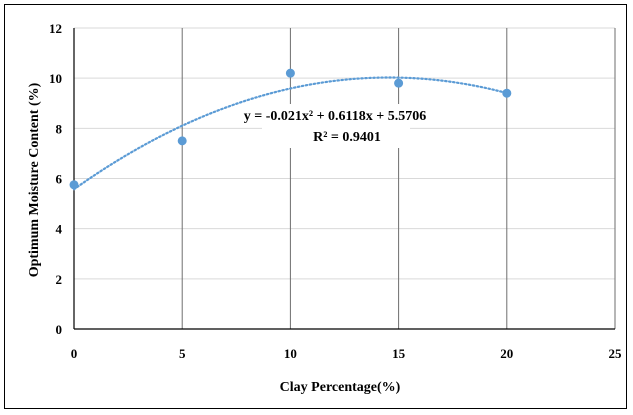  Describe the element at coordinates (616, 353) in the screenshot. I see `x-tick-label: 25` at that location.